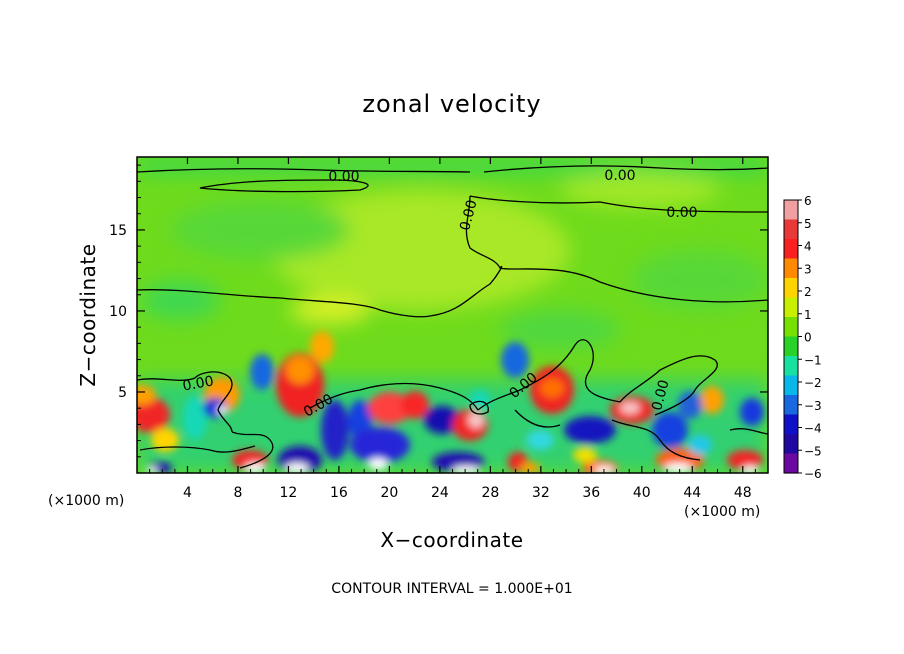 The image size is (904, 654). I want to click on x-tick-label: 44, so click(692, 493).